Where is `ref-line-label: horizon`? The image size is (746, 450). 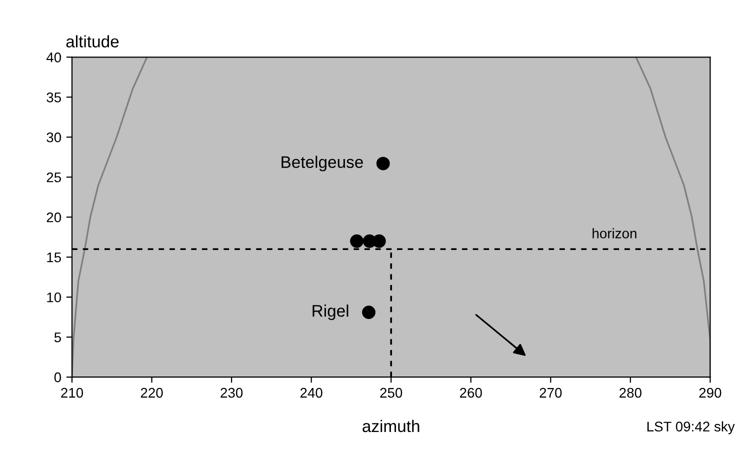
ref-line-label: horizon is located at coordinates (614, 233).